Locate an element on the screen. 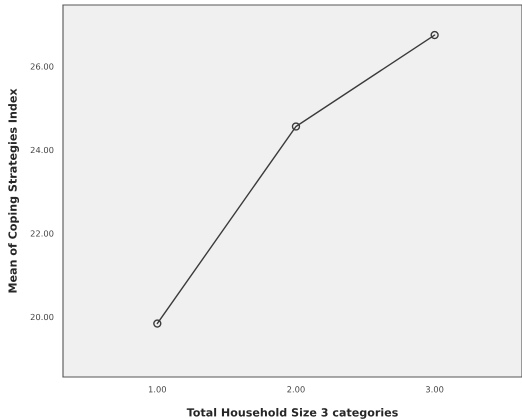  x-axis-title: Total Household Size 3 categories is located at coordinates (292, 413).